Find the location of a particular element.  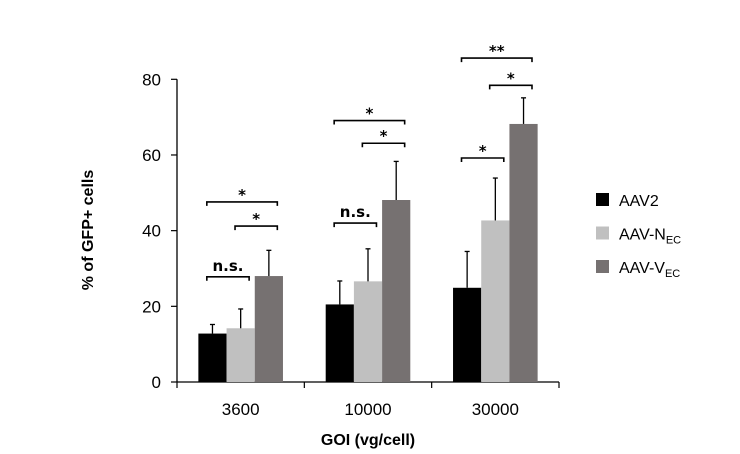

y-axis-label: % of GFP+ cells is located at coordinates (88, 230).